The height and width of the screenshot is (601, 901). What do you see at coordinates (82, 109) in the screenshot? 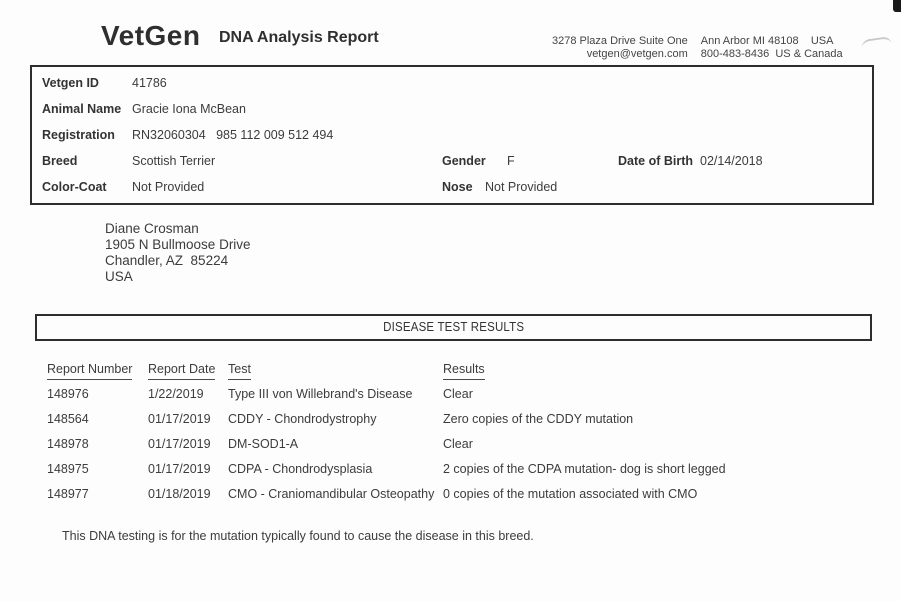
I see `animal-name-label: Animal Name` at bounding box center [82, 109].